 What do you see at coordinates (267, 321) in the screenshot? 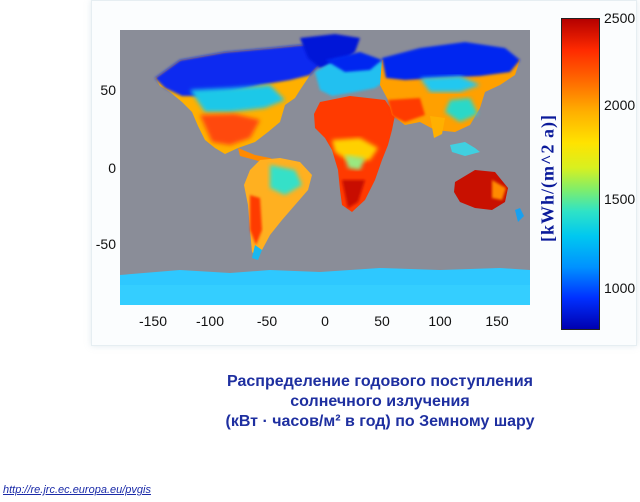
I see `x-tick: -50` at bounding box center [267, 321].